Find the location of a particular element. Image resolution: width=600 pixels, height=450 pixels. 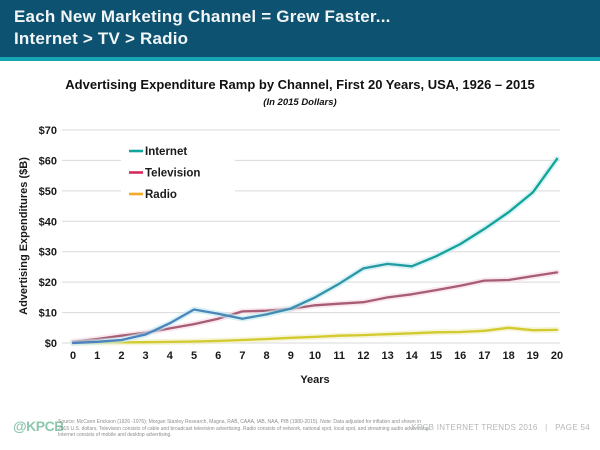

x-tick-label: 2 is located at coordinates (121, 356).